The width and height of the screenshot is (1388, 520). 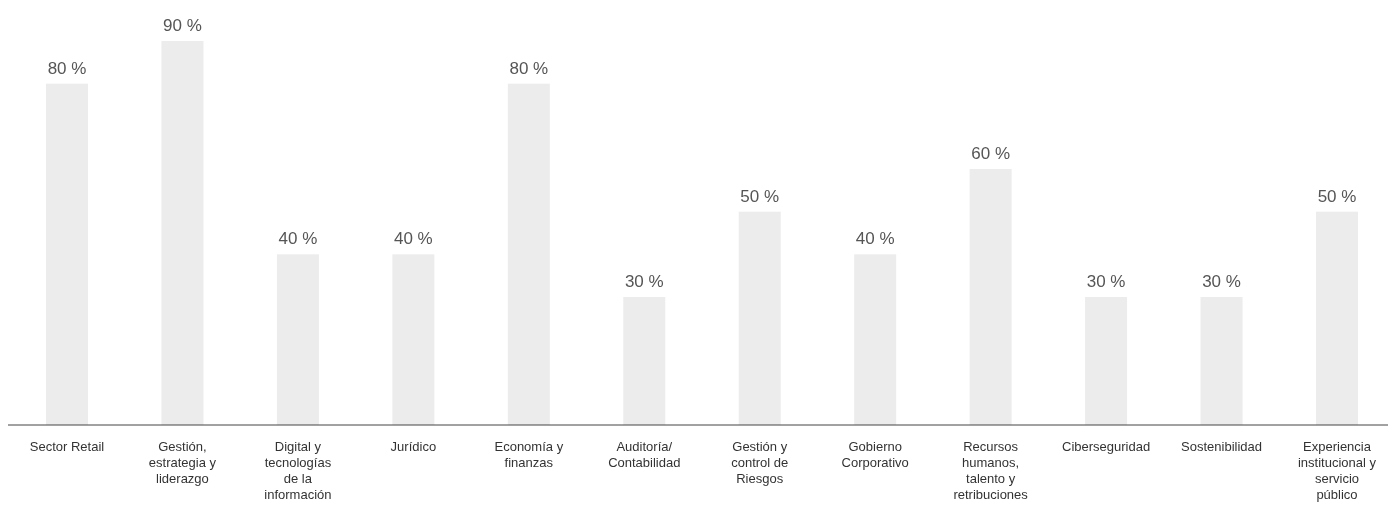 I want to click on x-tick-label: Auditoría/Contabilidad, so click(x=644, y=454).